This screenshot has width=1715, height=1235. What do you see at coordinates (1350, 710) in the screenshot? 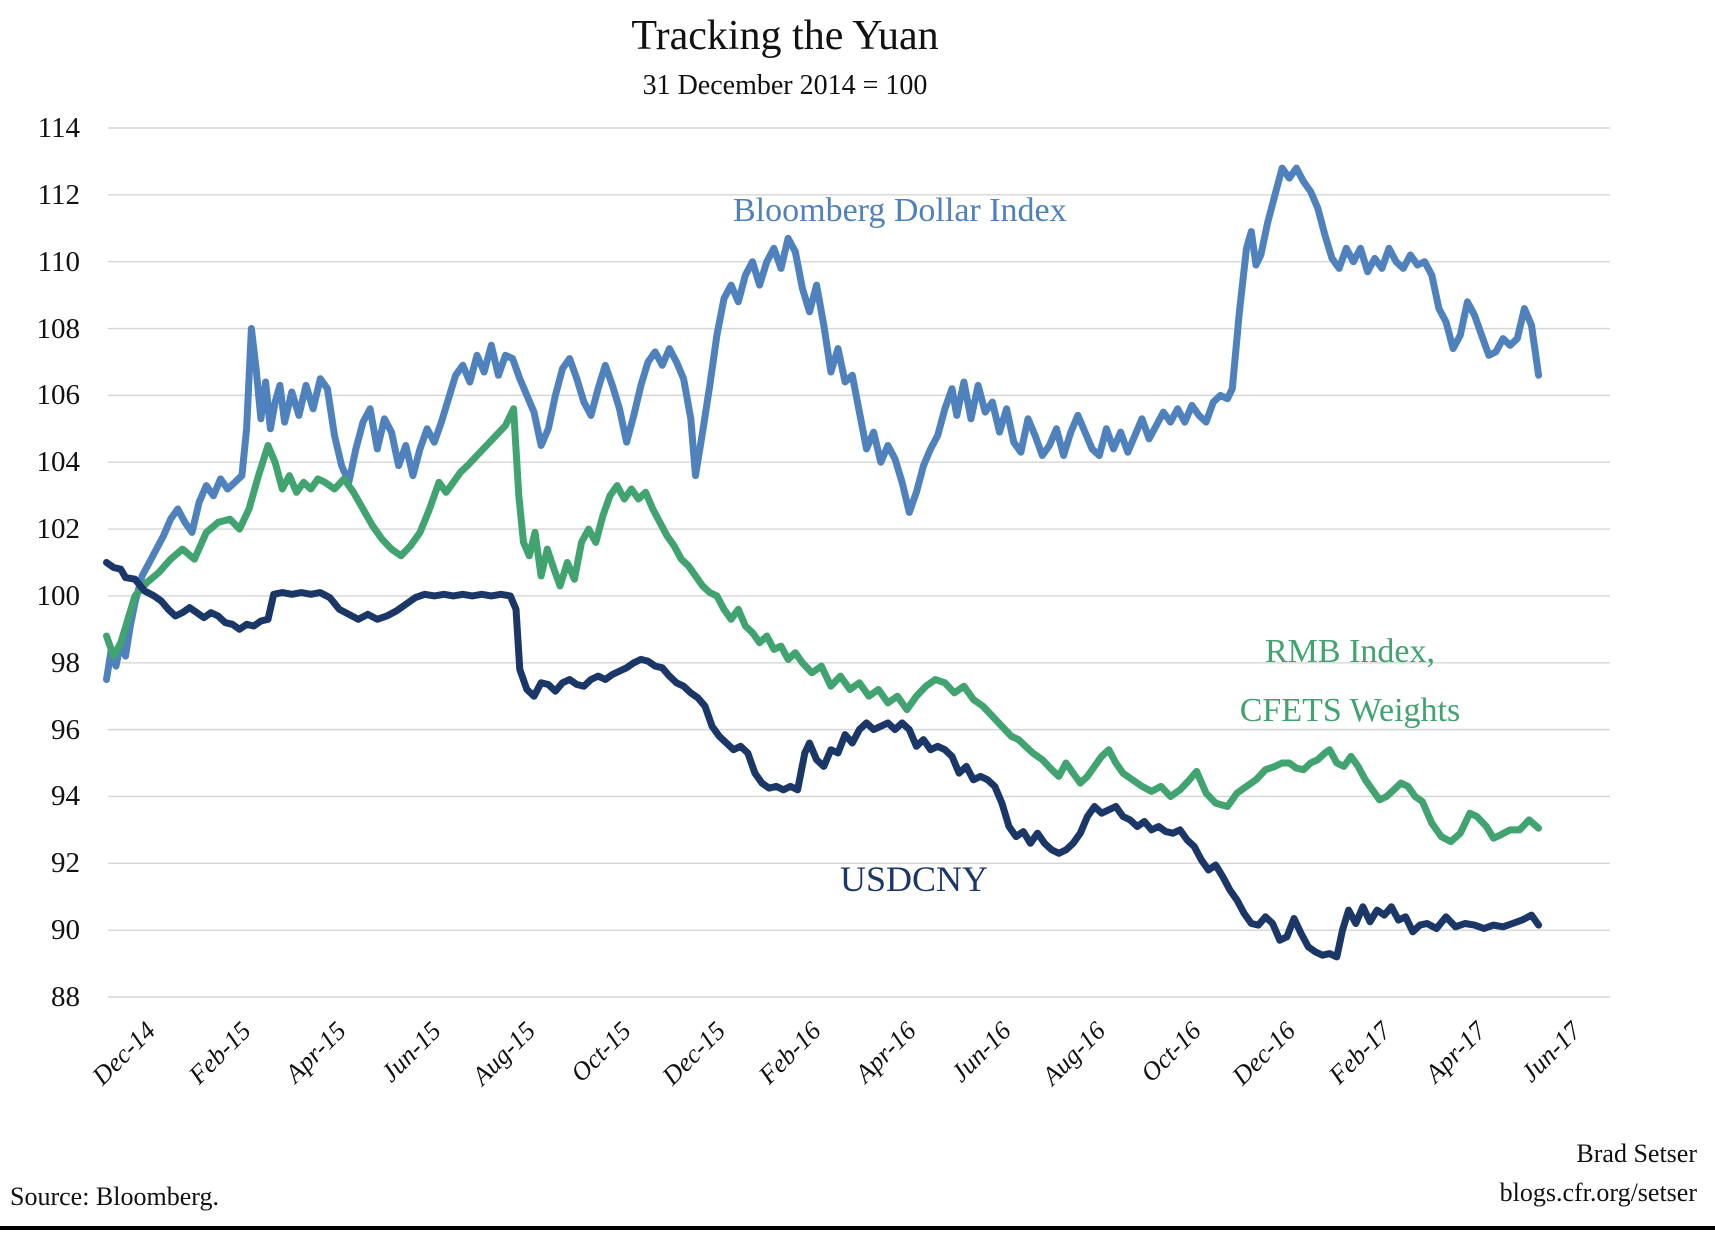
I see `series-label-rmb-line2: CFETS Weights` at bounding box center [1350, 710].